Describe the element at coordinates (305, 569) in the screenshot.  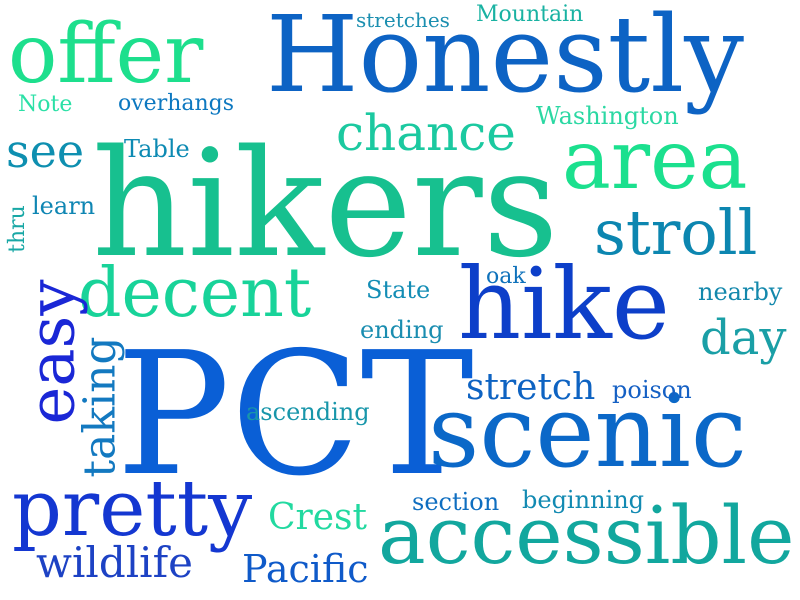
I see `word-pacific: Pacific` at that location.